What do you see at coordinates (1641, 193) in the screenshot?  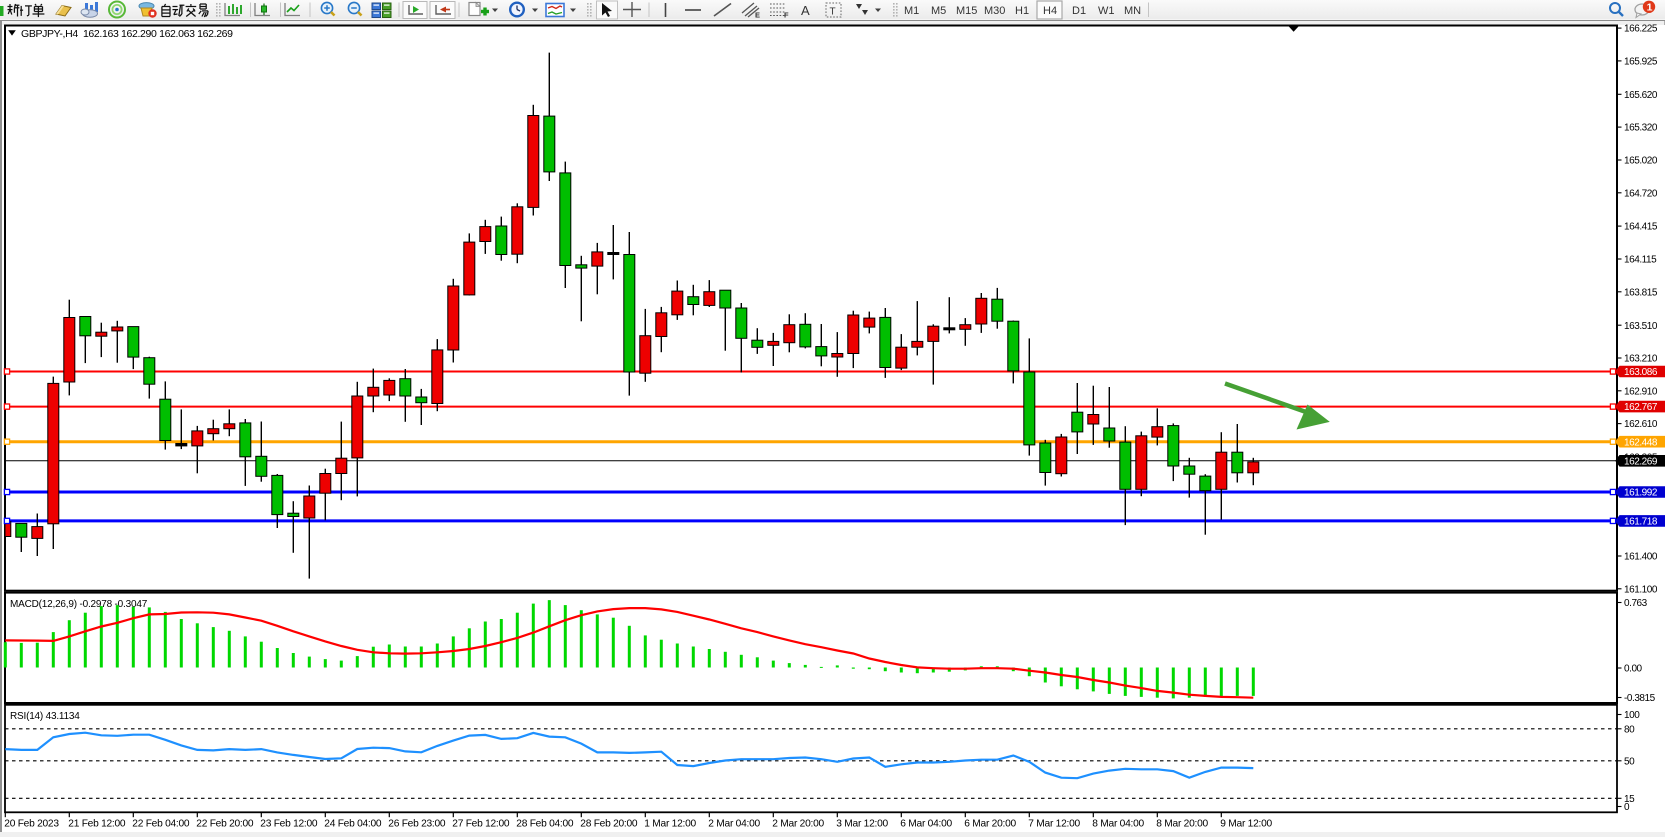 I see `svg-text: 164.720` at bounding box center [1641, 193].